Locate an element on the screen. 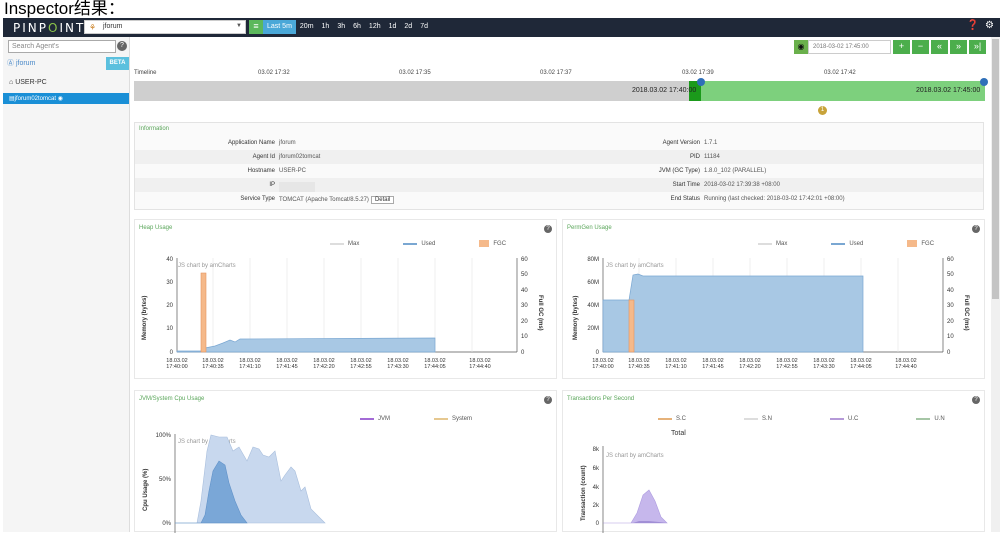 Image resolution: width=1000 pixels, height=533 pixels. search-agent-input: Search Agent's is located at coordinates (62, 46).